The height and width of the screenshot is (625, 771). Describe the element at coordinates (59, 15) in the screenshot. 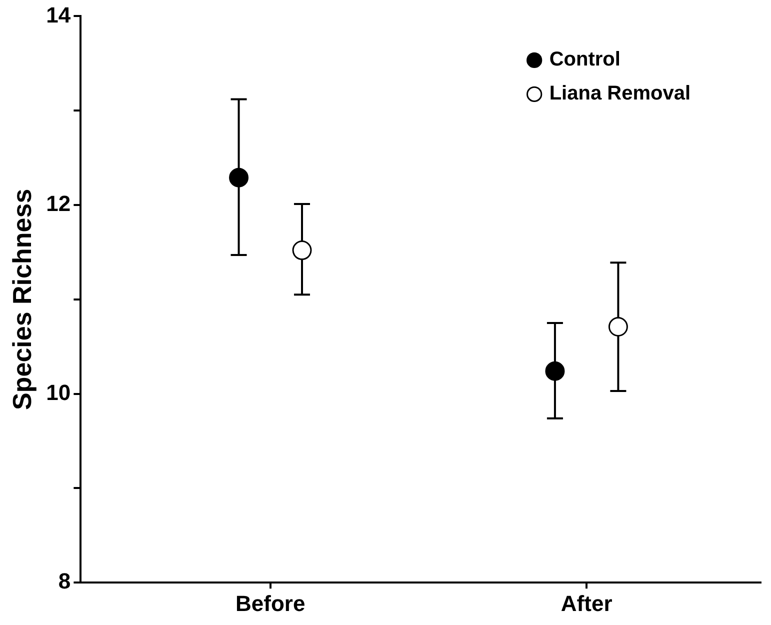

I see `y-tick-label: 14` at that location.